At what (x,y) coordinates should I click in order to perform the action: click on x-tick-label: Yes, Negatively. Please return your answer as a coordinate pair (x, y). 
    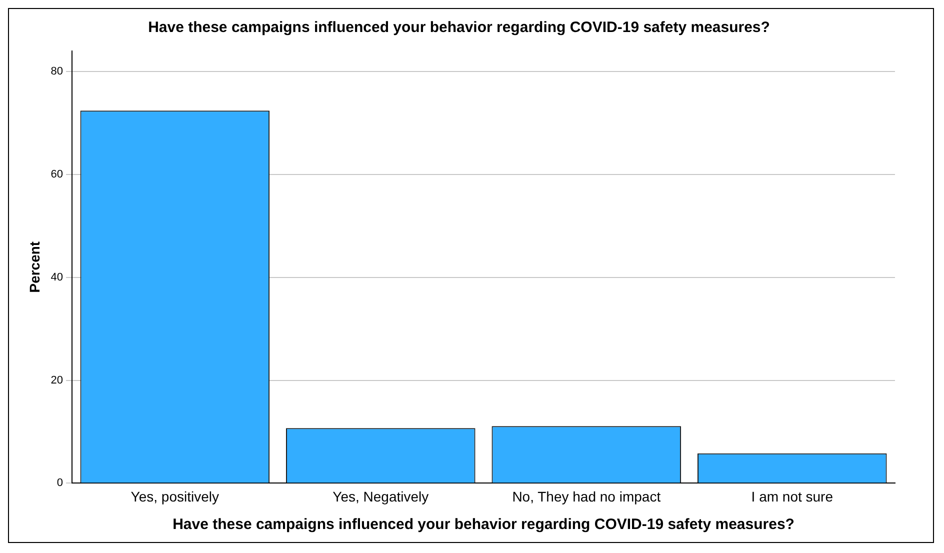
    Looking at the image, I should click on (380, 496).